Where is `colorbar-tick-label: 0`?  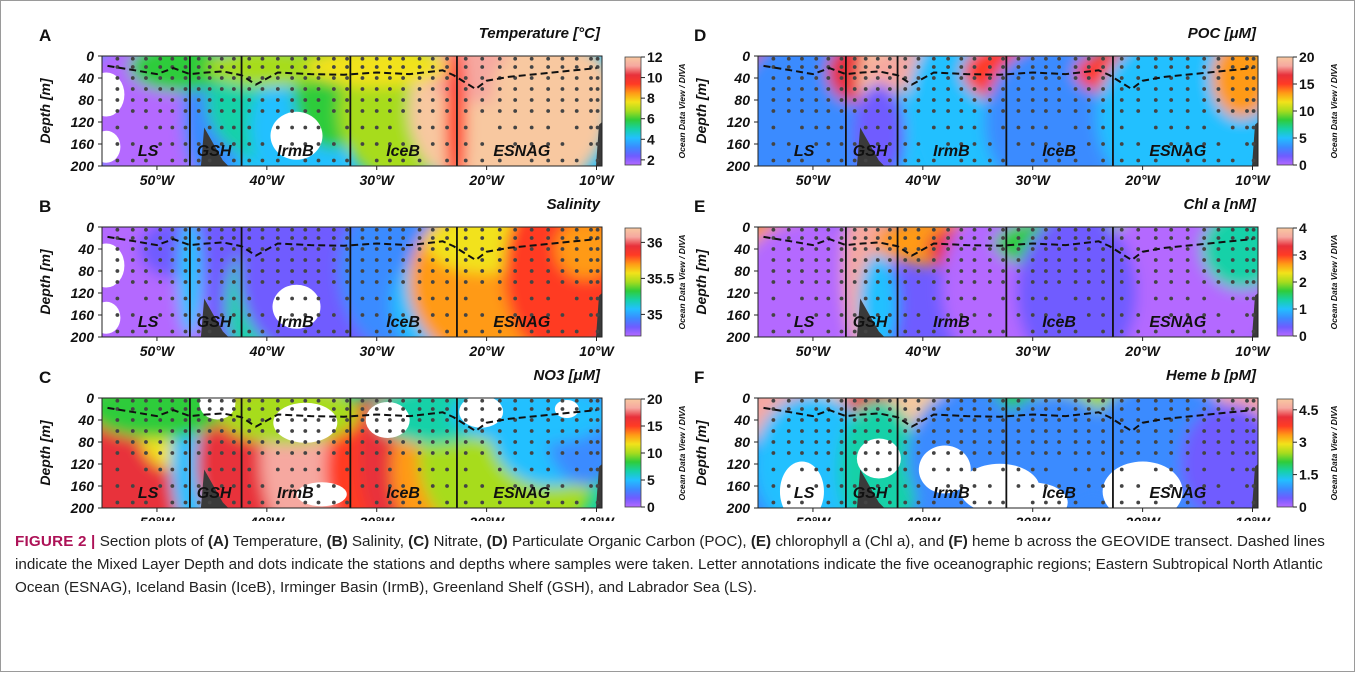
colorbar-tick-label: 0 is located at coordinates (1303, 507).